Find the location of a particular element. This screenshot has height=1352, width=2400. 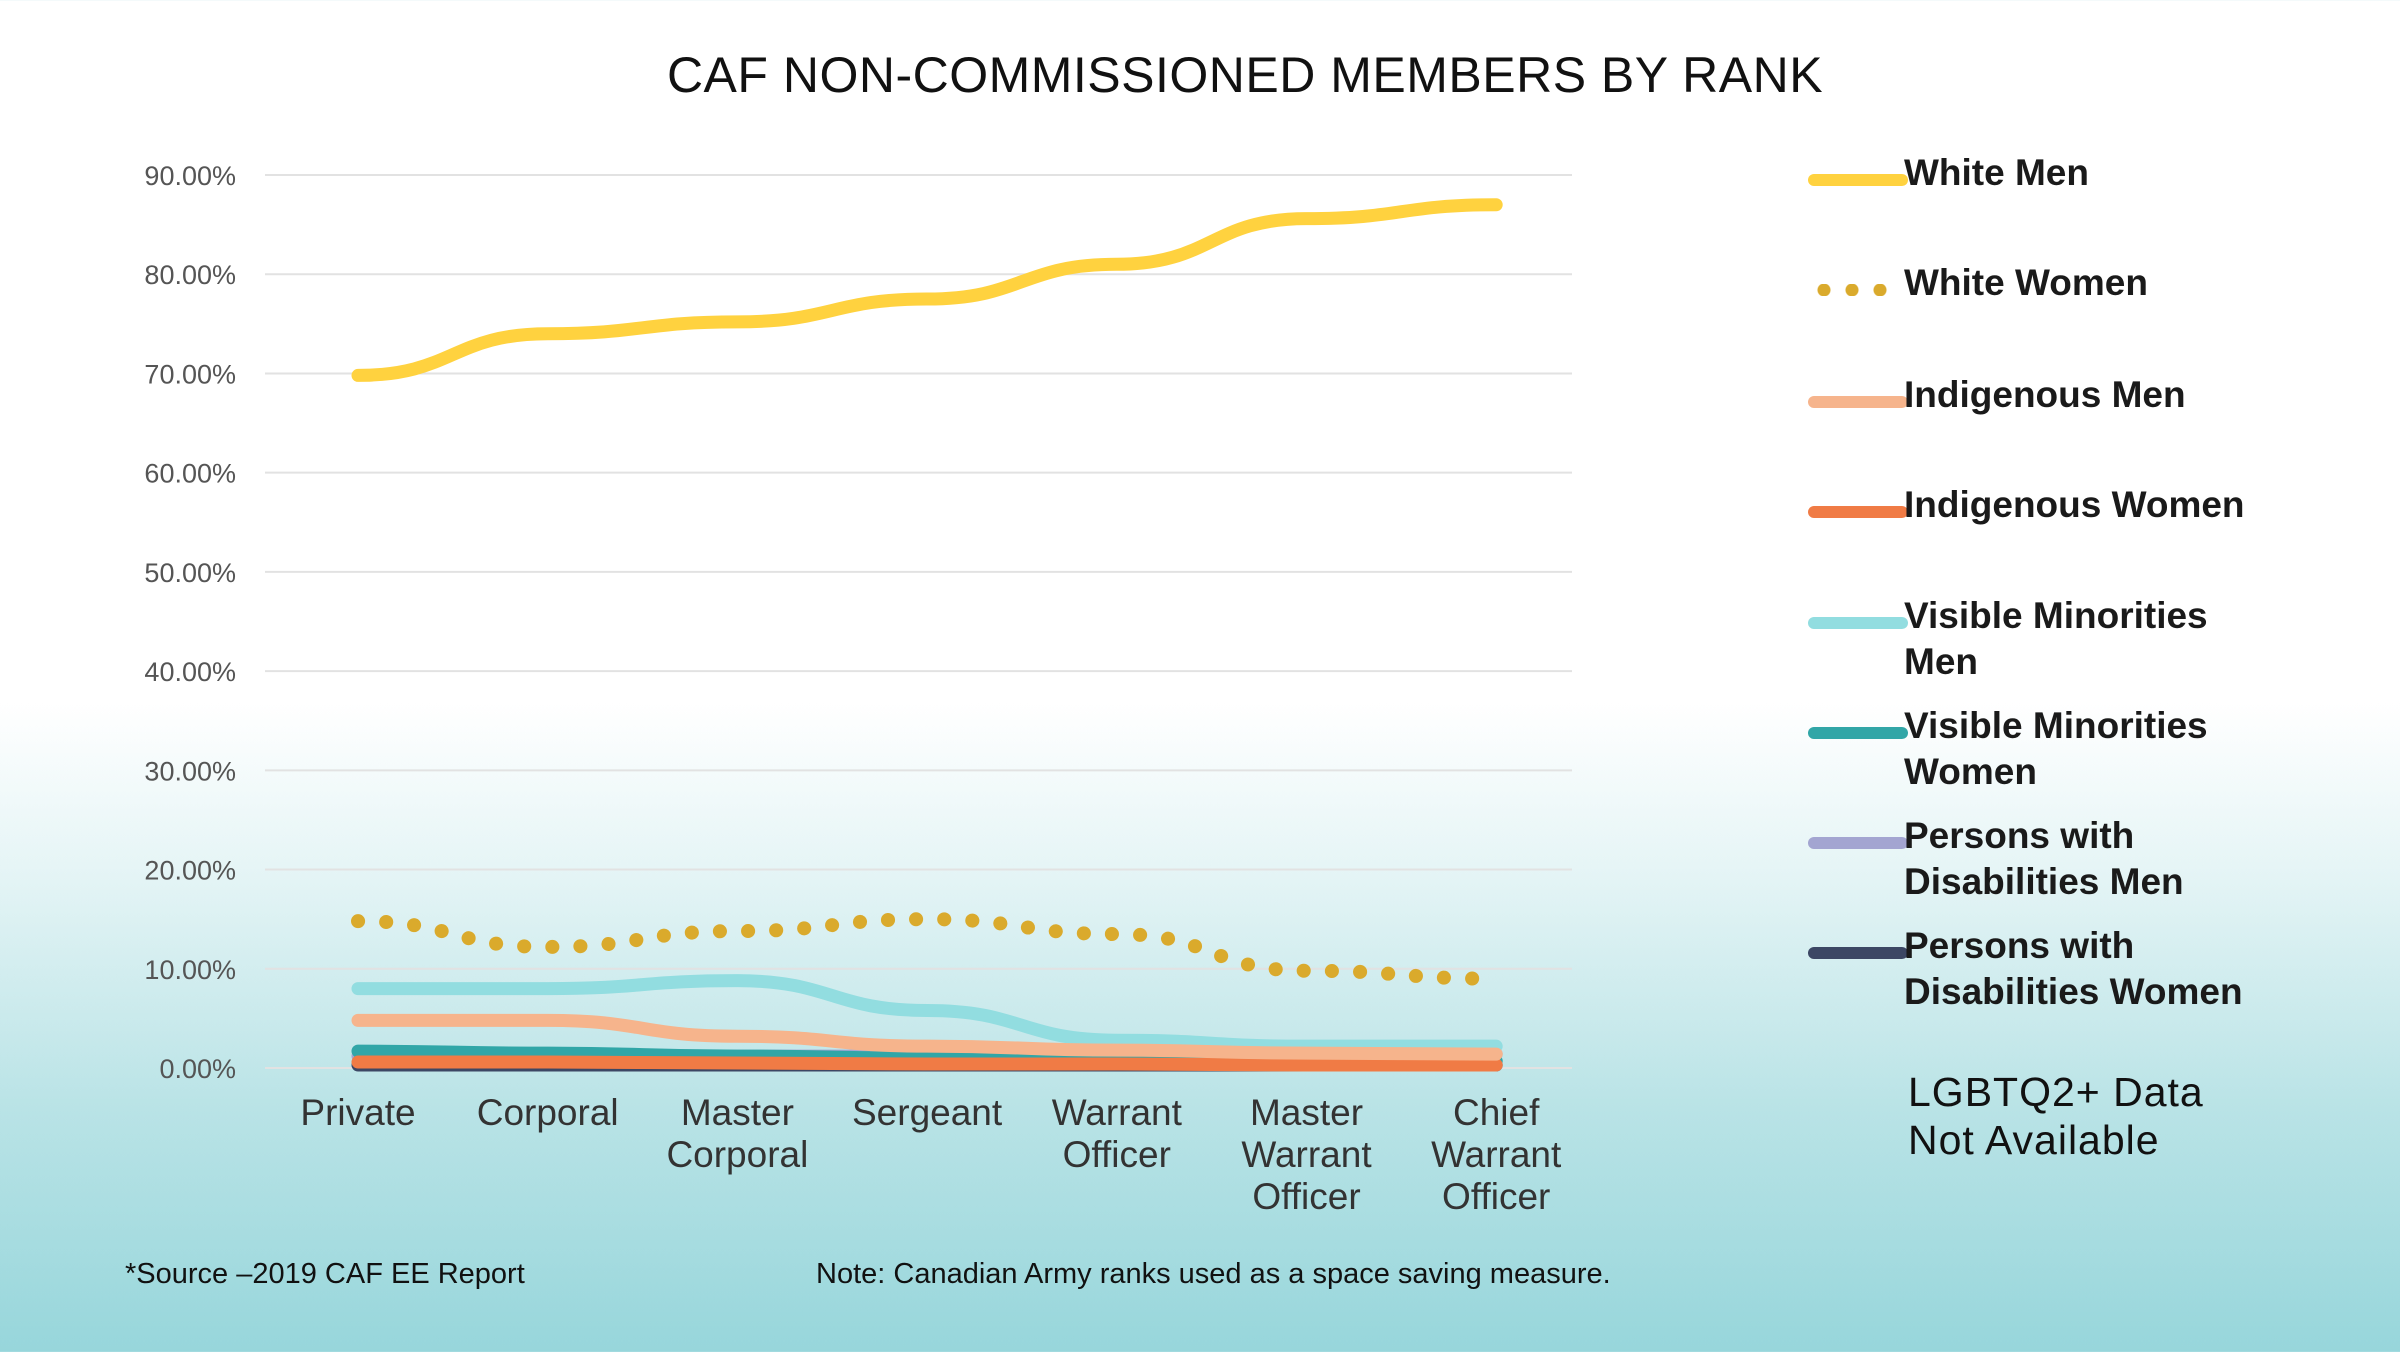

series-line-white-men is located at coordinates (927, 290).